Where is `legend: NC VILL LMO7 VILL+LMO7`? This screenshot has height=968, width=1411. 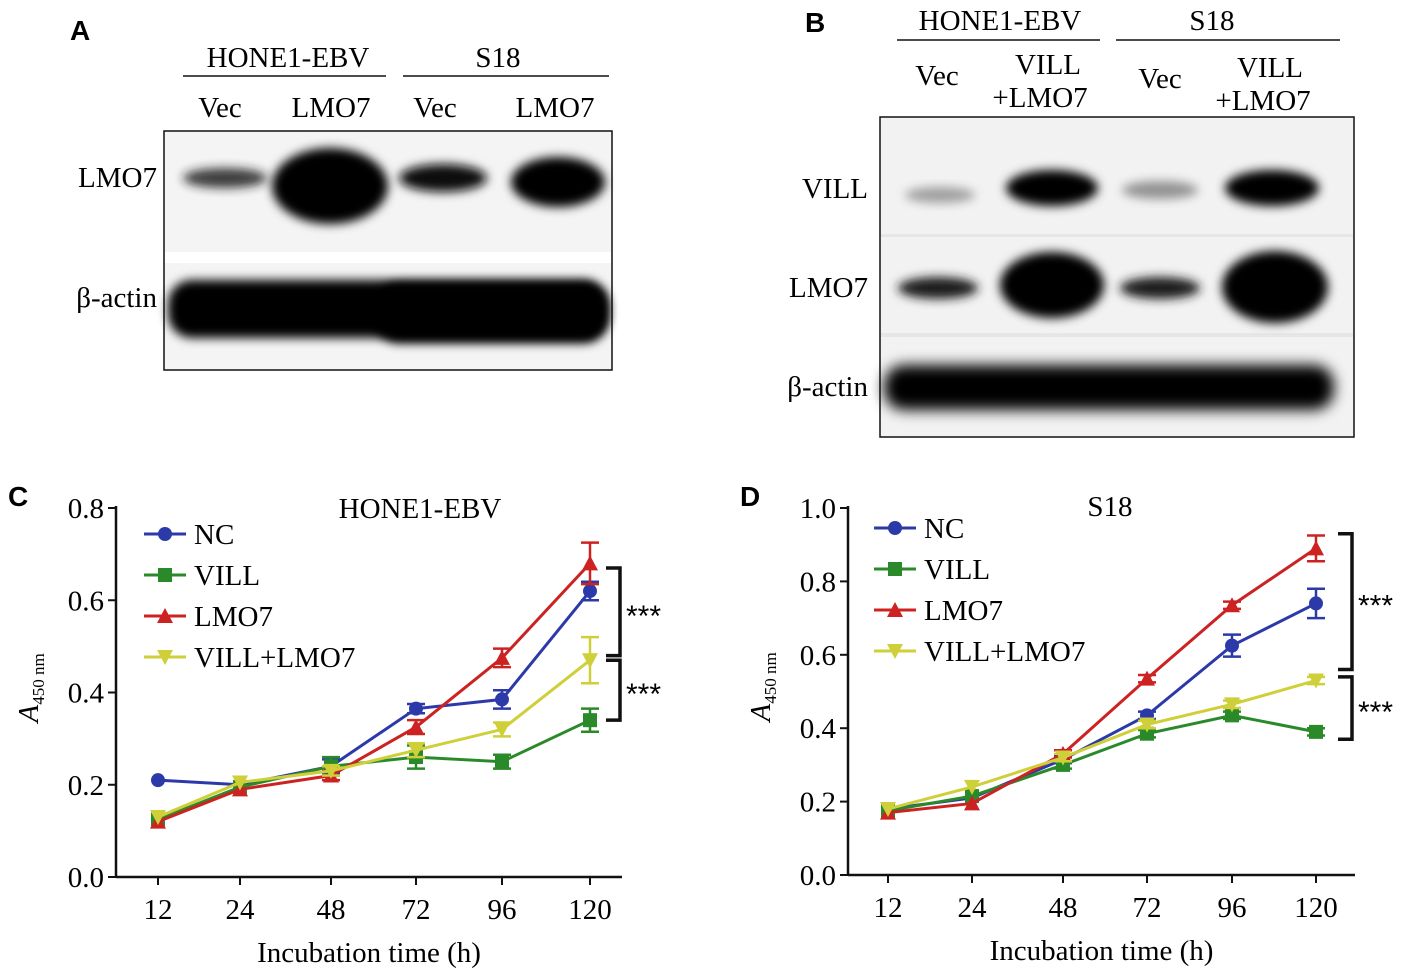 legend: NC VILL LMO7 VILL+LMO7 is located at coordinates (249, 596).